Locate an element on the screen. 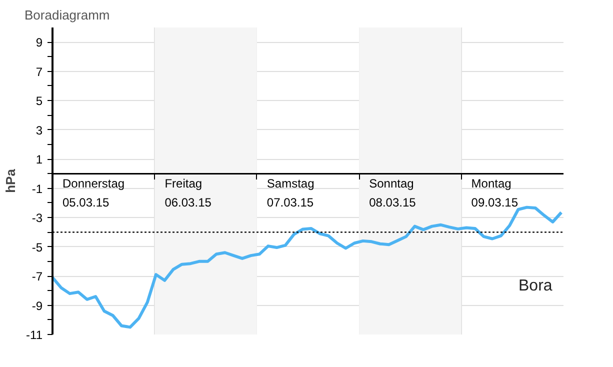  annotation: Bora is located at coordinates (535, 286).